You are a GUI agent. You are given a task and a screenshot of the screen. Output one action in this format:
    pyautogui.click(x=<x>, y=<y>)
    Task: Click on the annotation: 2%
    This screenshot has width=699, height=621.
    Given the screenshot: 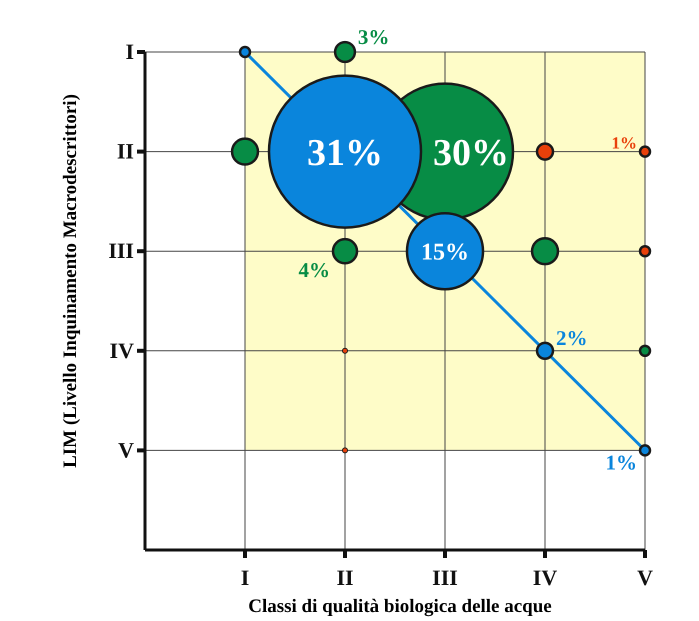 What is the action you would take?
    pyautogui.click(x=572, y=338)
    